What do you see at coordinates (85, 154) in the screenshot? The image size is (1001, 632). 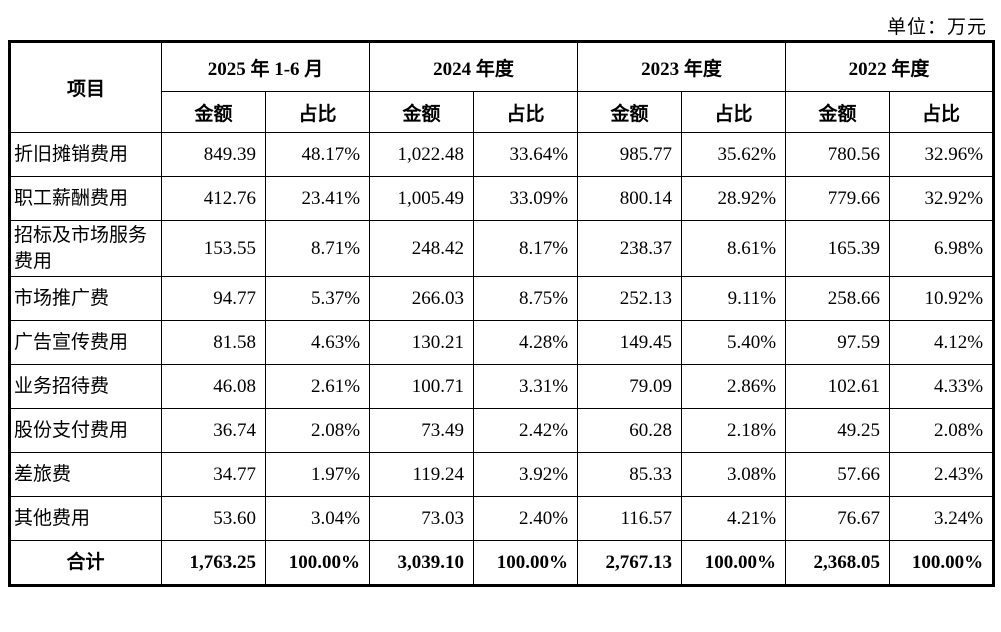 I see `row-label: 折旧摊销费用` at bounding box center [85, 154].